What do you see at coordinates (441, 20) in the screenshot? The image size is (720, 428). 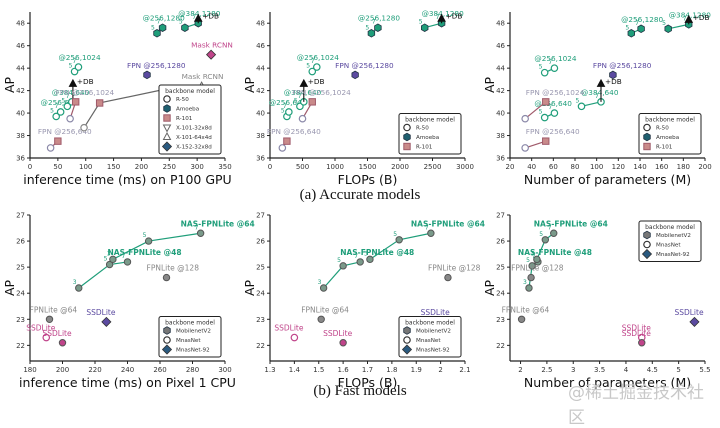 I see `series--384-1280: 5 7@384,1280` at bounding box center [441, 20].